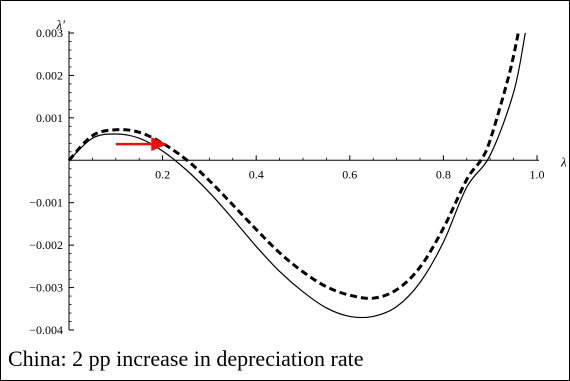 The height and width of the screenshot is (381, 570). Describe the element at coordinates (46, 288) in the screenshot. I see `y-tick-label: −0.003` at that location.